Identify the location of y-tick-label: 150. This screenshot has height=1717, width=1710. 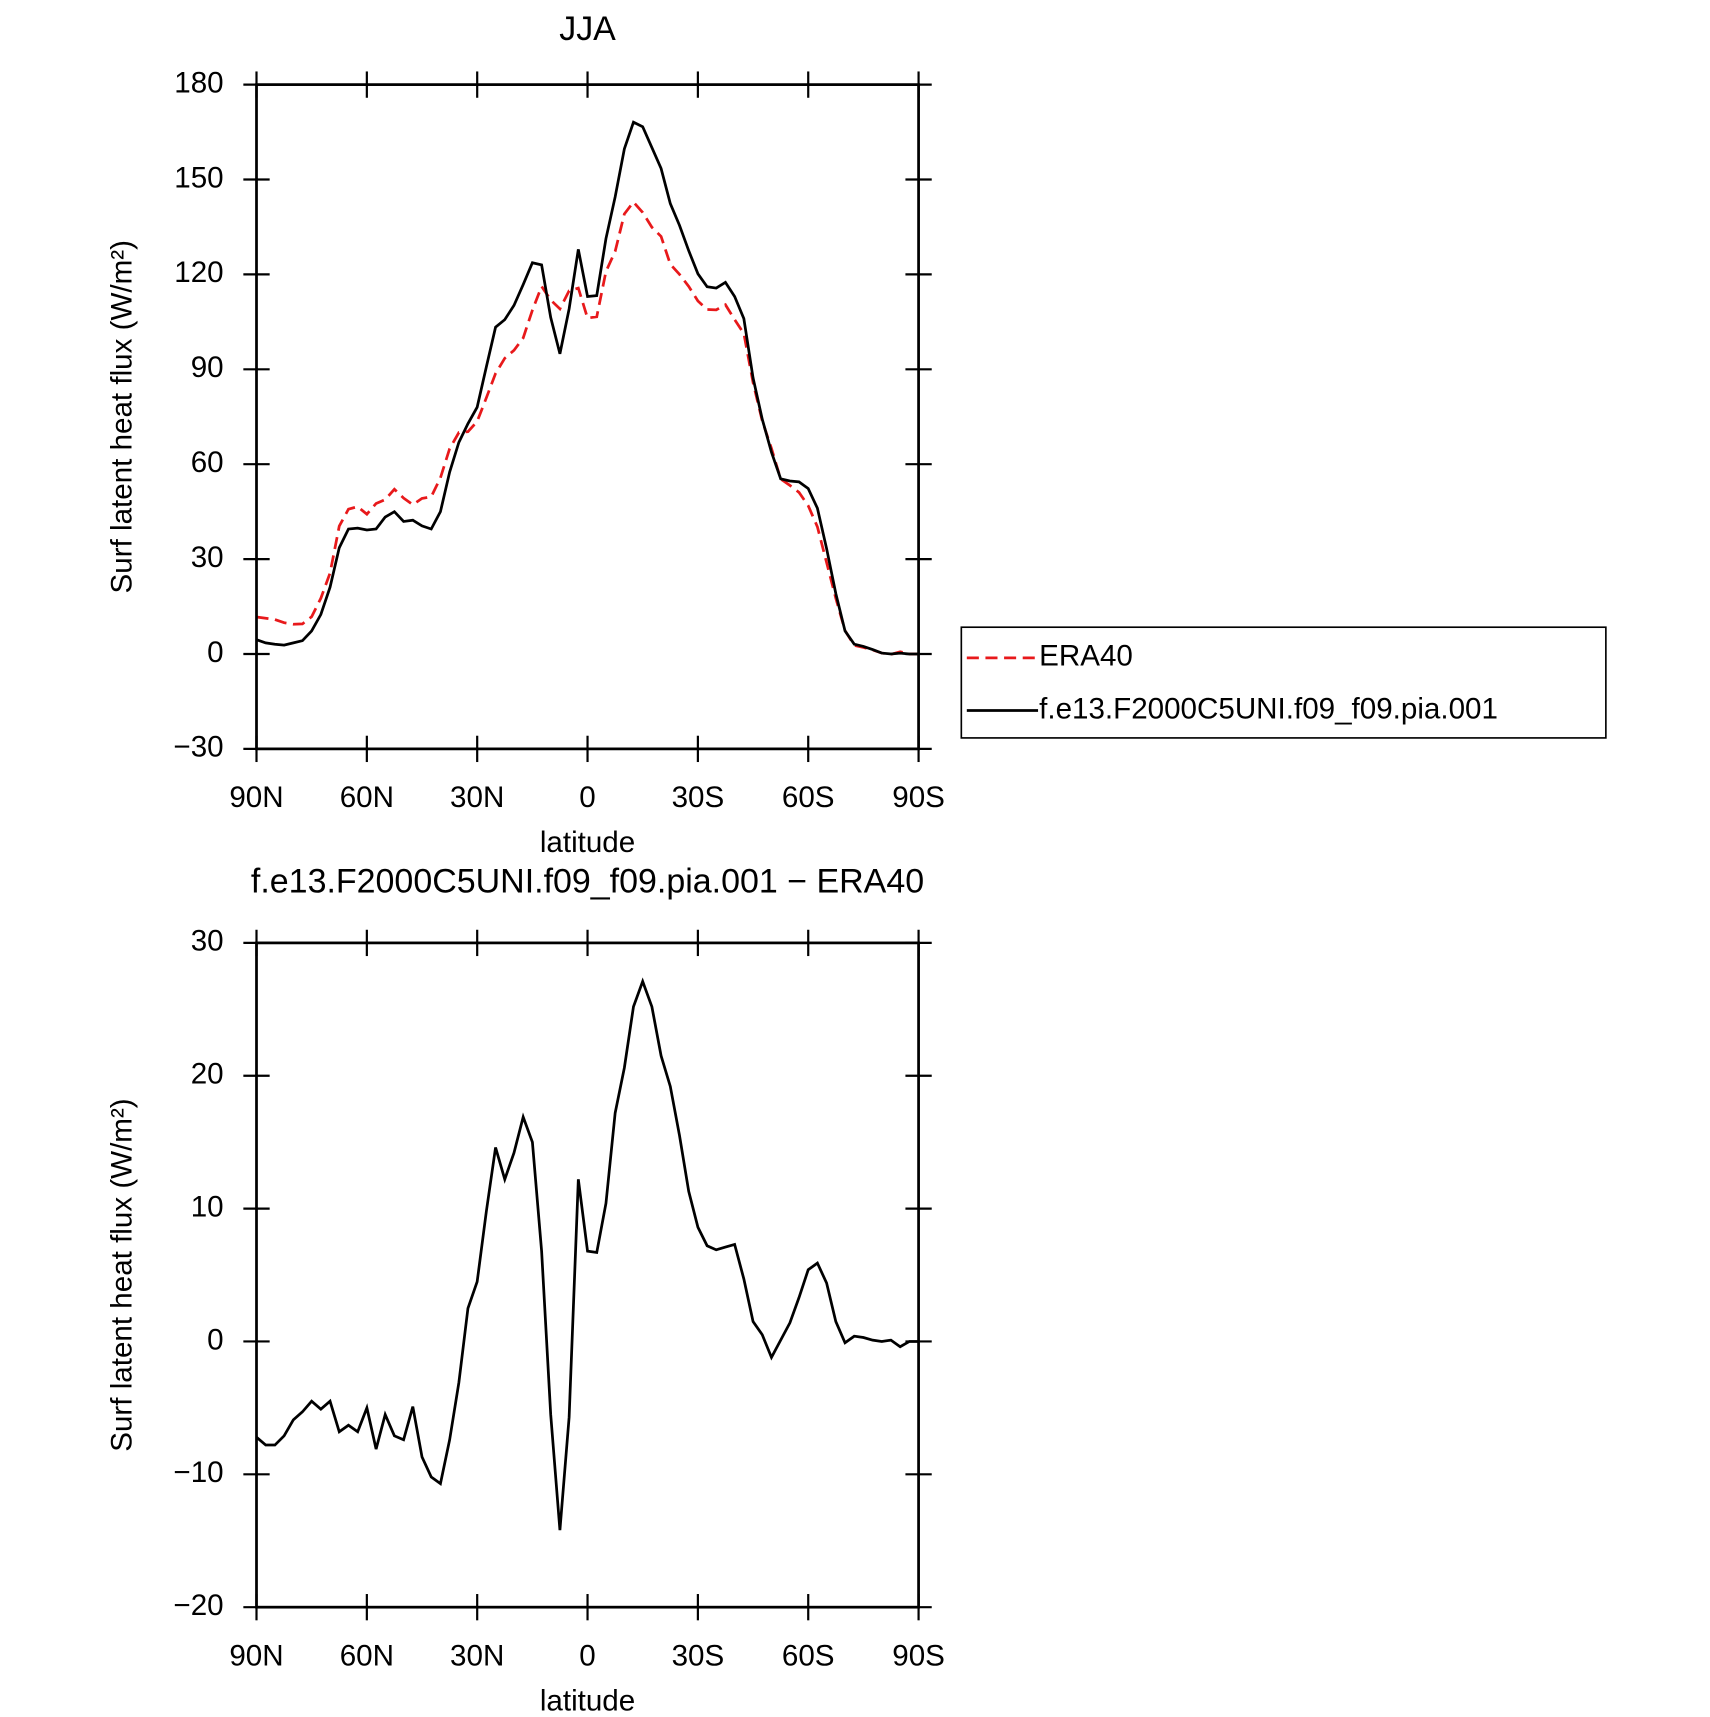
(198, 177).